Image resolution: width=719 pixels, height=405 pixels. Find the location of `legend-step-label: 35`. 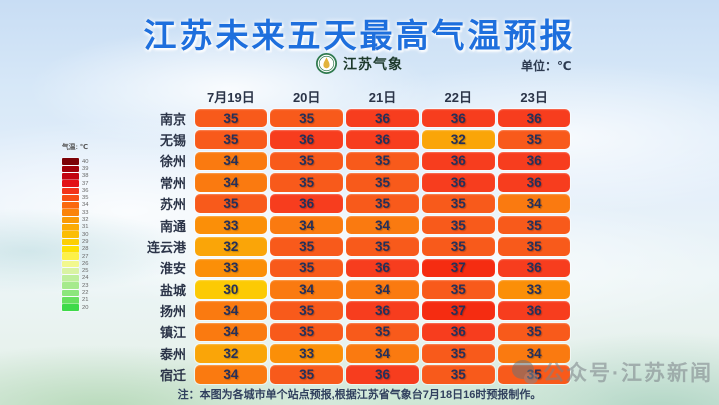

legend-step-label: 35 is located at coordinates (85, 198).